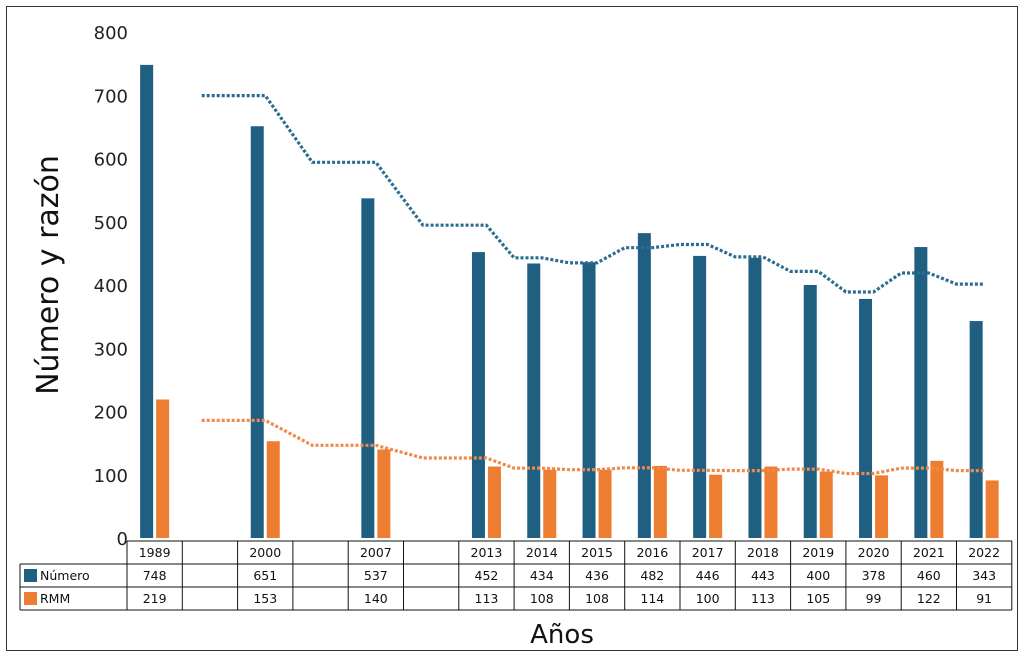 The image size is (1020, 651). Describe the element at coordinates (874, 552) in the screenshot. I see `x-tick-label: 2020` at that location.